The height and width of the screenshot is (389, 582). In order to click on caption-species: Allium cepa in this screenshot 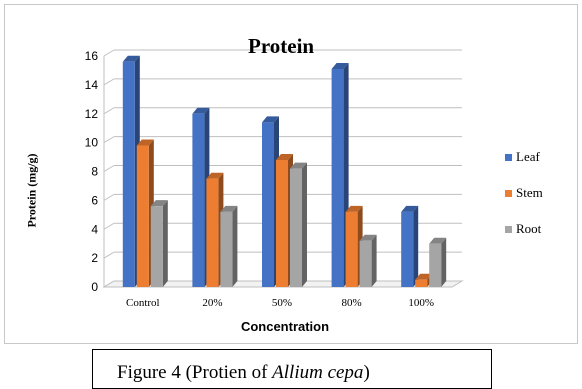, I will do `click(318, 372)`.